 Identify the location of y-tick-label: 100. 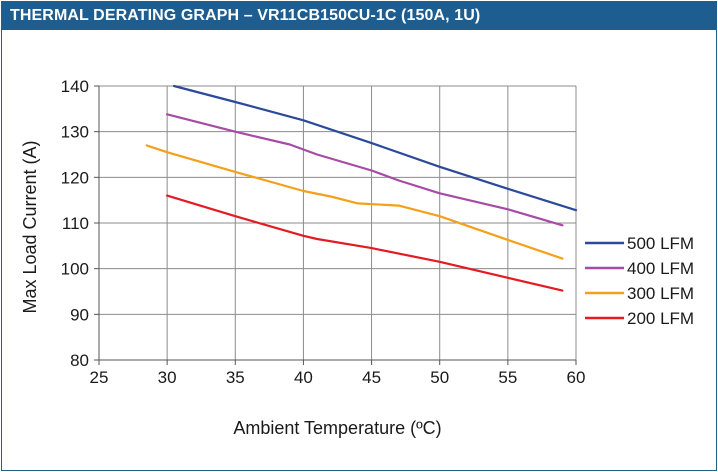
(75, 269).